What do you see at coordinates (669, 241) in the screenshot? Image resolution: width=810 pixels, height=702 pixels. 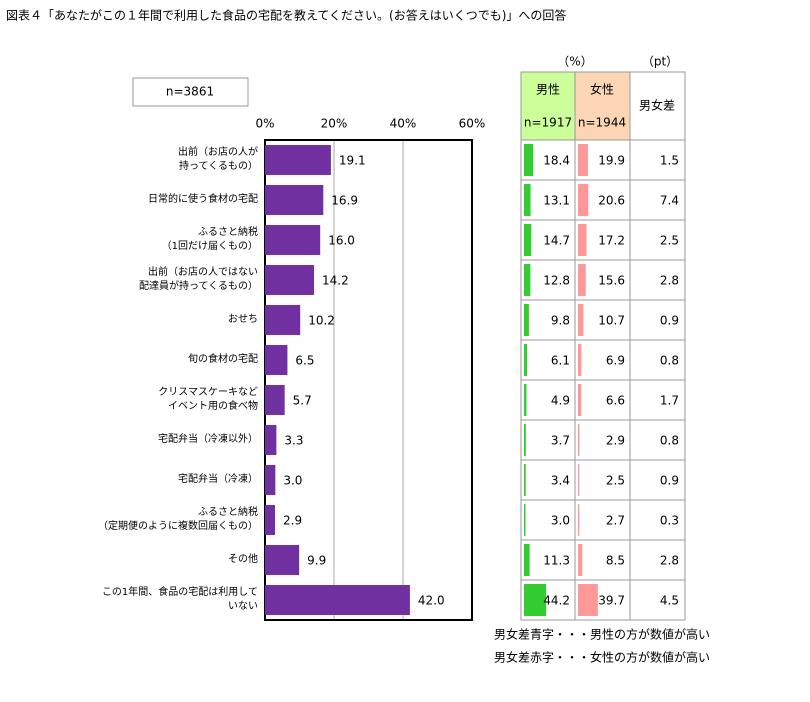 I see `diff-value: 2.5` at bounding box center [669, 241].